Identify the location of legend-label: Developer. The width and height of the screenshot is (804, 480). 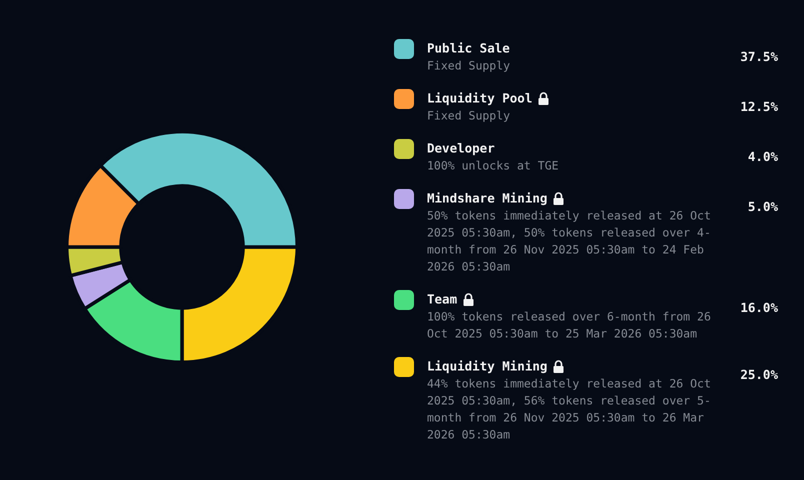
(461, 148).